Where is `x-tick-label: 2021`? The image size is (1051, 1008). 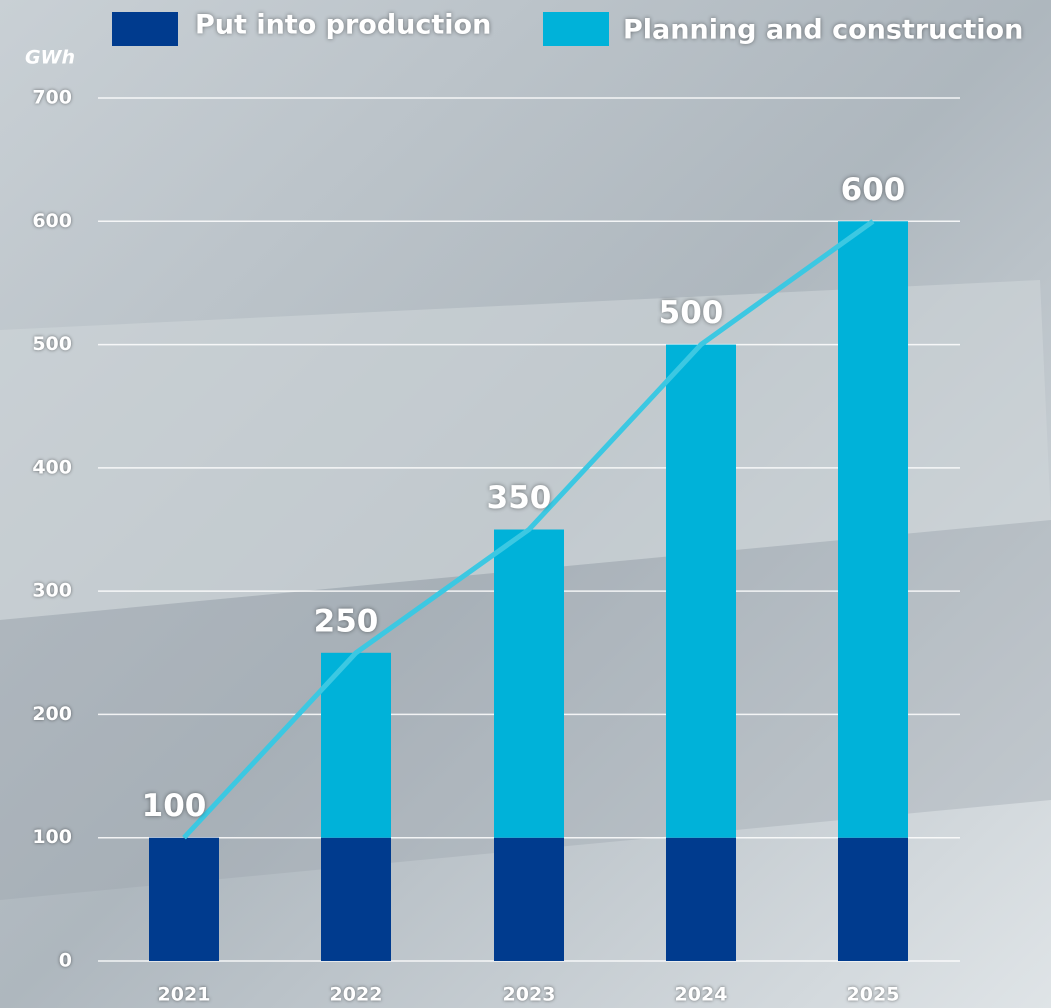
x-tick-label: 2021 is located at coordinates (184, 995).